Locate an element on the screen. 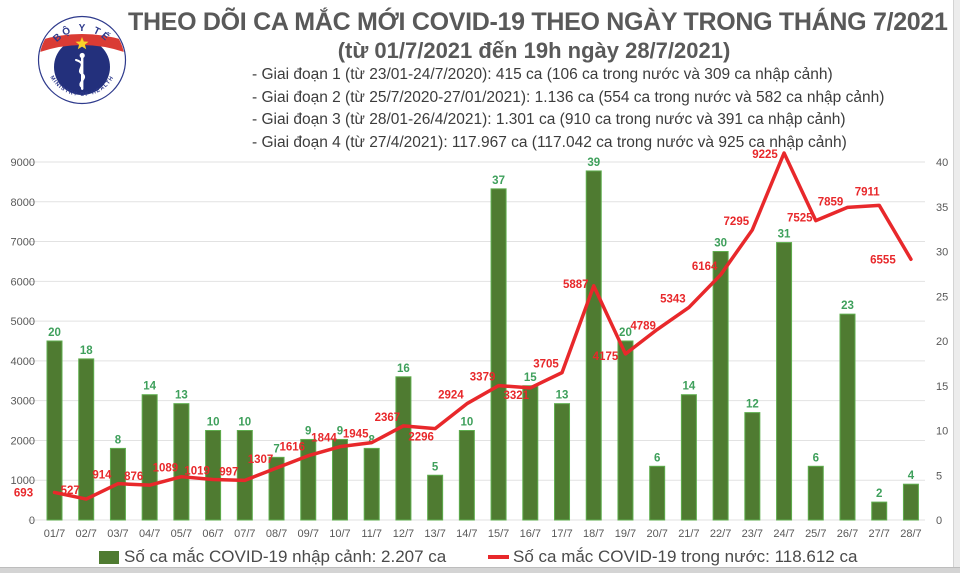 The width and height of the screenshot is (960, 573). bar-01/7 is located at coordinates (54, 430).